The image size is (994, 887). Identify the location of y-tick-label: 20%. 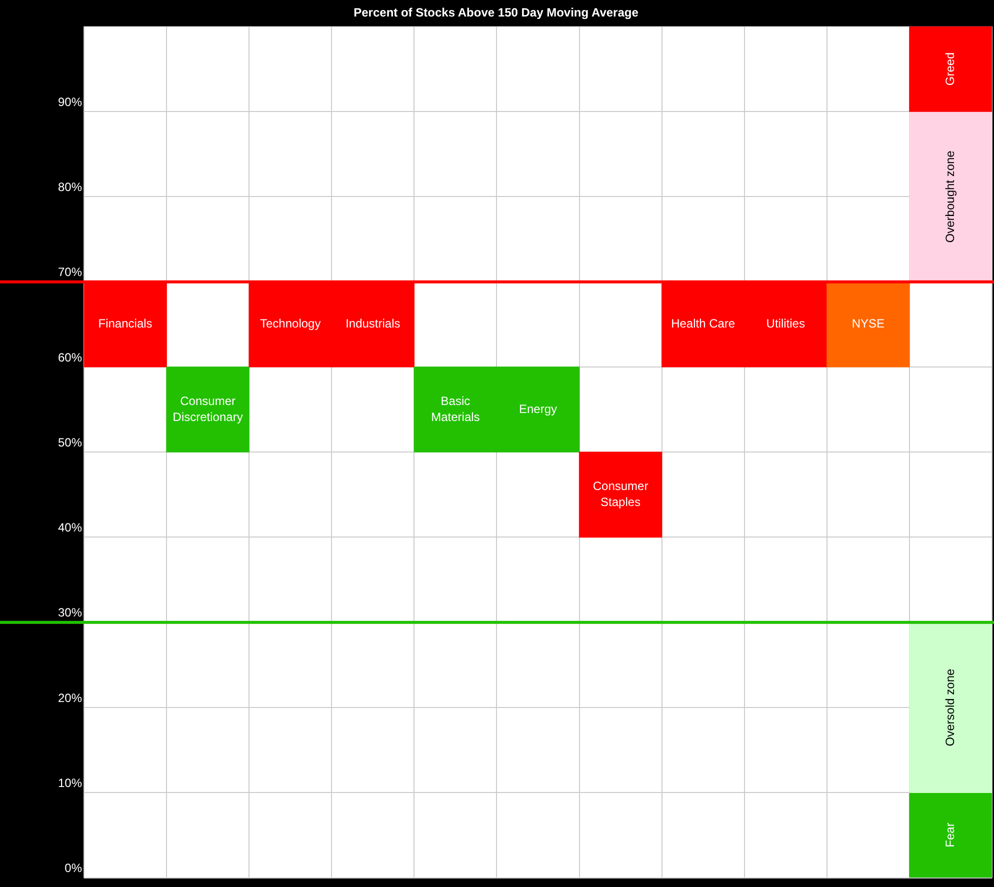
(70, 697).